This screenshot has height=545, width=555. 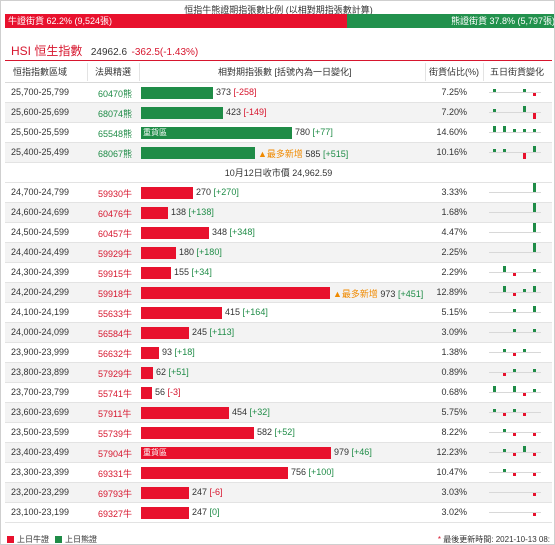 I want to click on range-cell: 24,700-24,799, so click(x=40, y=192).